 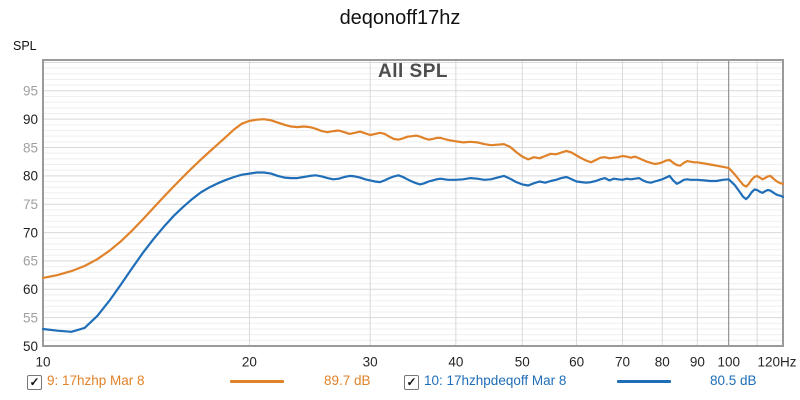 I want to click on y-tick-label: 60, so click(x=30, y=289).